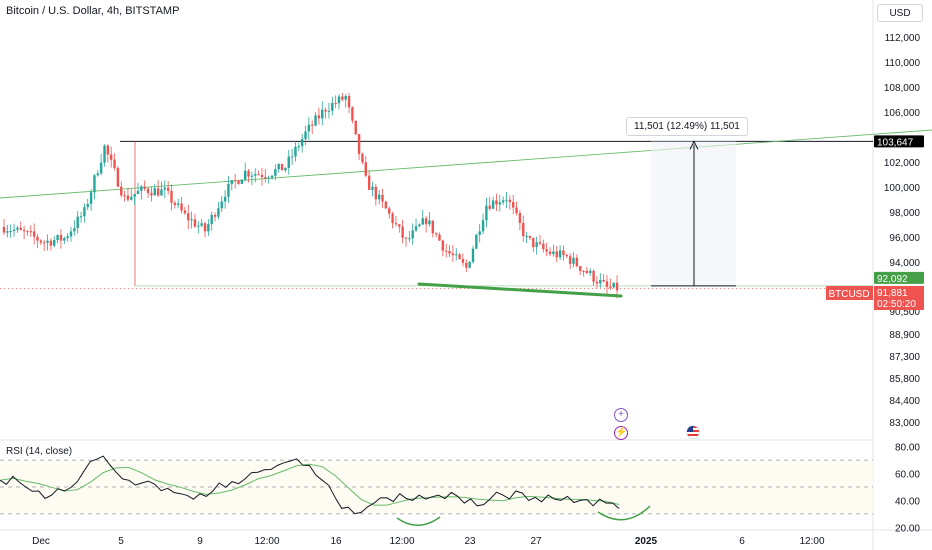 This screenshot has width=932, height=550. What do you see at coordinates (904, 263) in the screenshot?
I see `price-tick-label: 94,000` at bounding box center [904, 263].